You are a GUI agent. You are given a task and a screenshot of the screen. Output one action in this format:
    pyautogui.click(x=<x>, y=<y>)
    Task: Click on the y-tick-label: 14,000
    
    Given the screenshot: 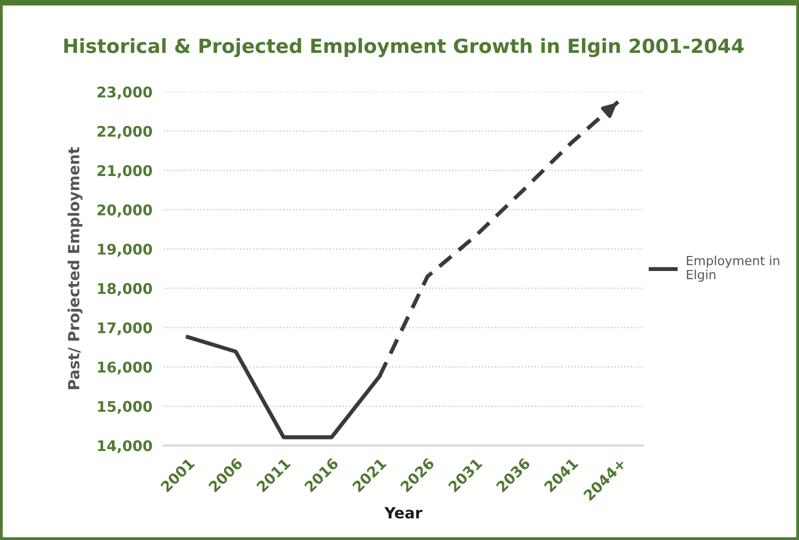 What is the action you would take?
    pyautogui.click(x=125, y=447)
    